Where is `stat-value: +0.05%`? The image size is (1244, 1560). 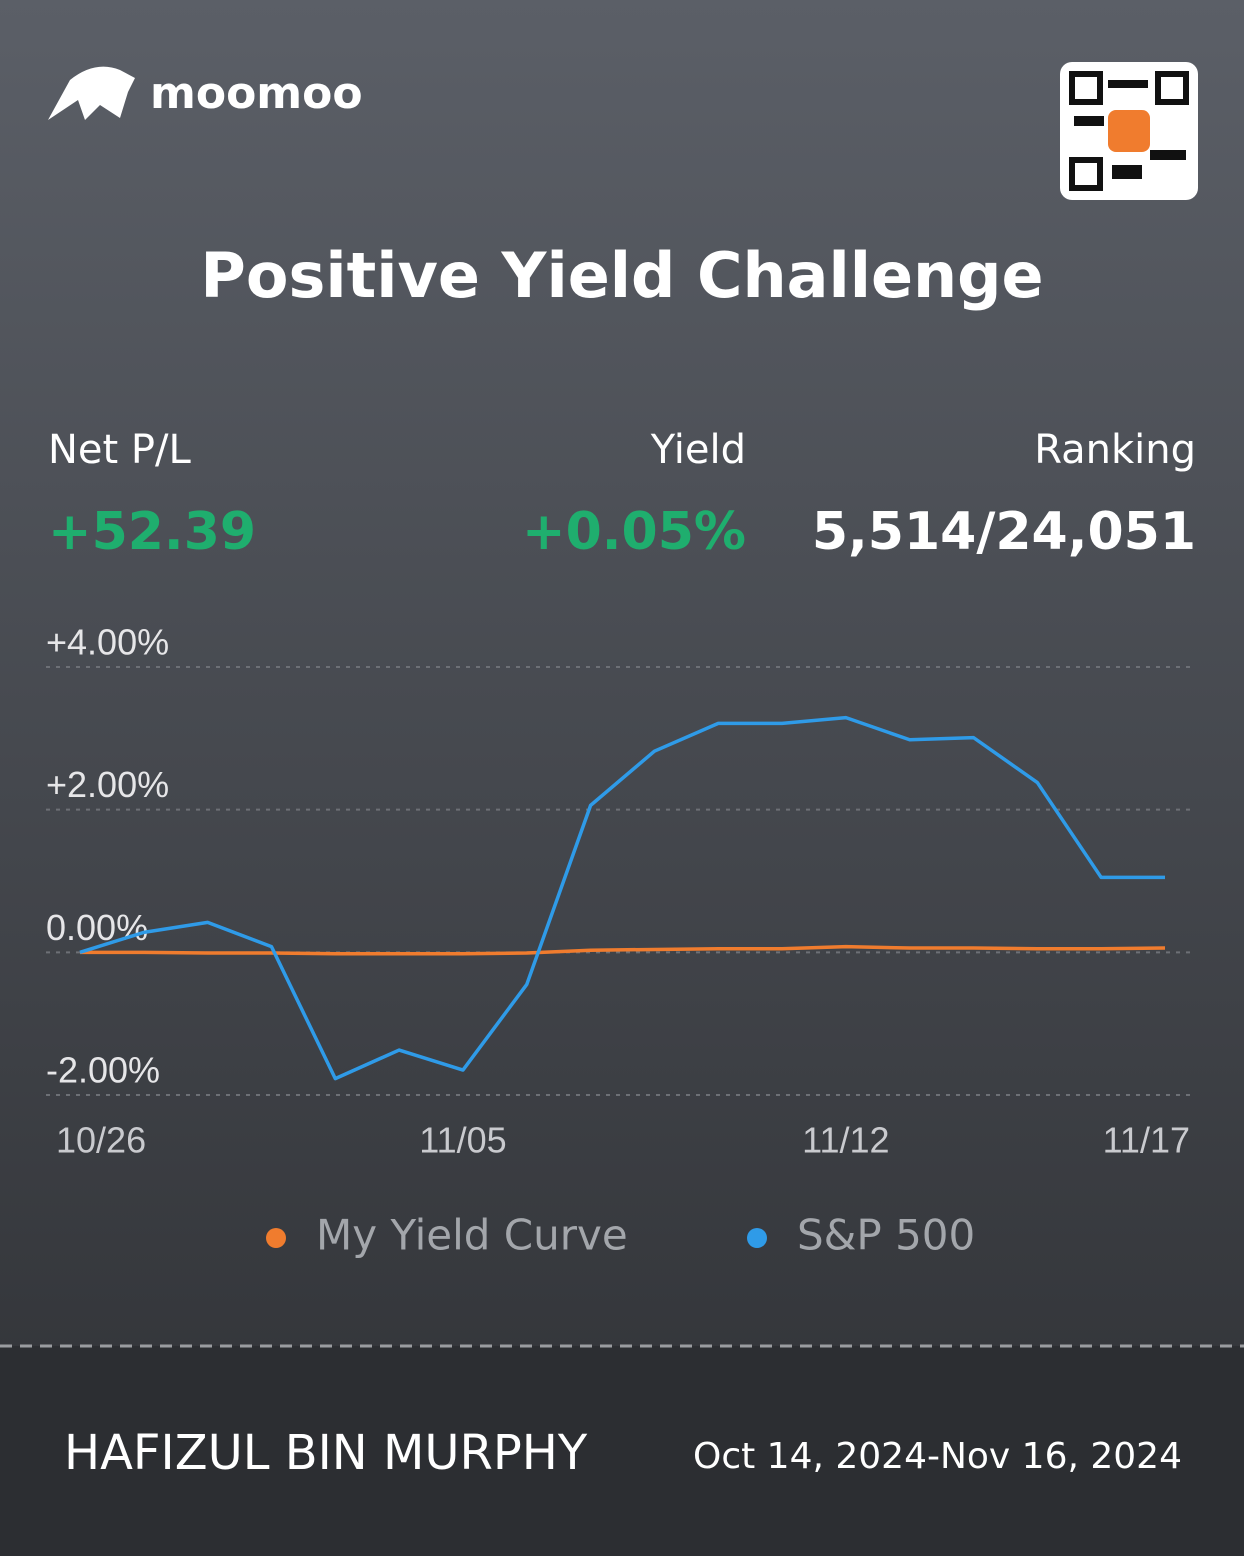
stat-value: +0.05% is located at coordinates (634, 532).